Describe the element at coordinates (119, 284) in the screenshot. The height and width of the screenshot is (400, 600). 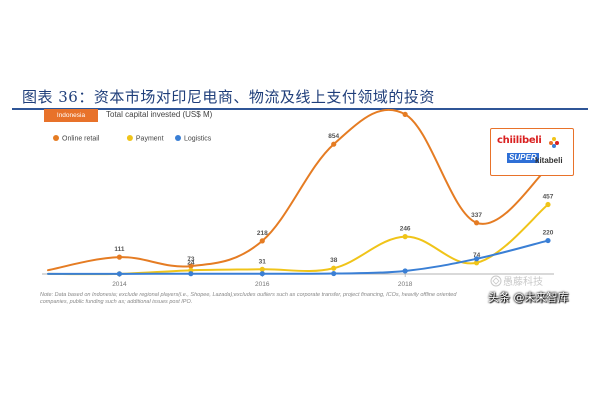
I see `x-tick-label: 2014` at that location.